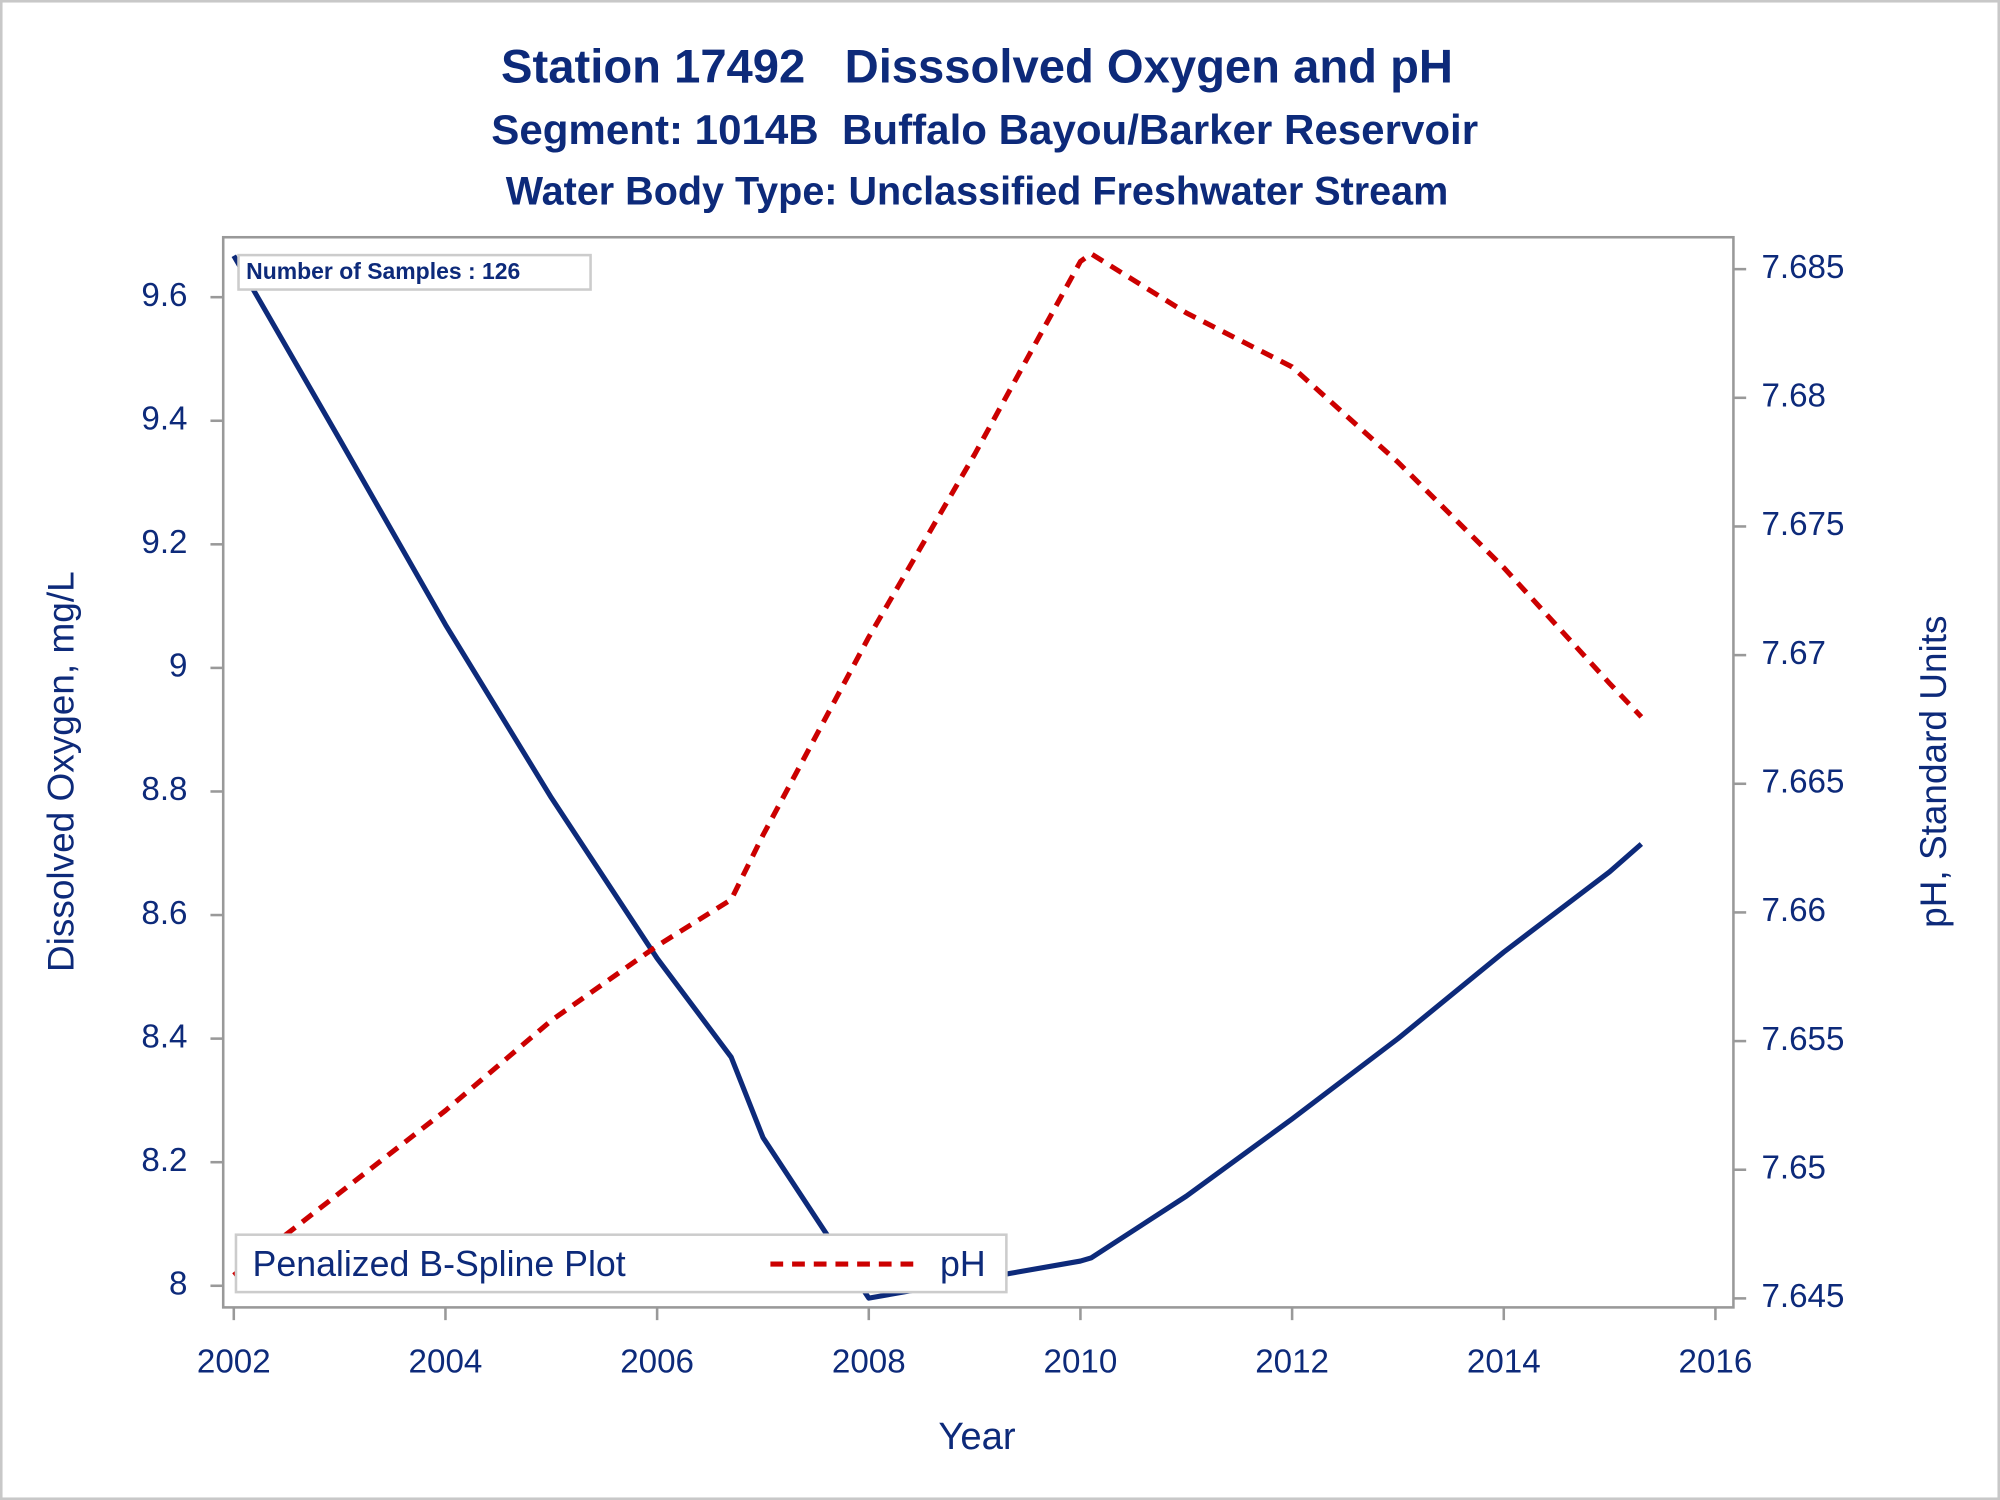 This screenshot has width=2000, height=1500. I want to click on y-axis-label: Dissolved Oxygen, mg/L, so click(61, 771).